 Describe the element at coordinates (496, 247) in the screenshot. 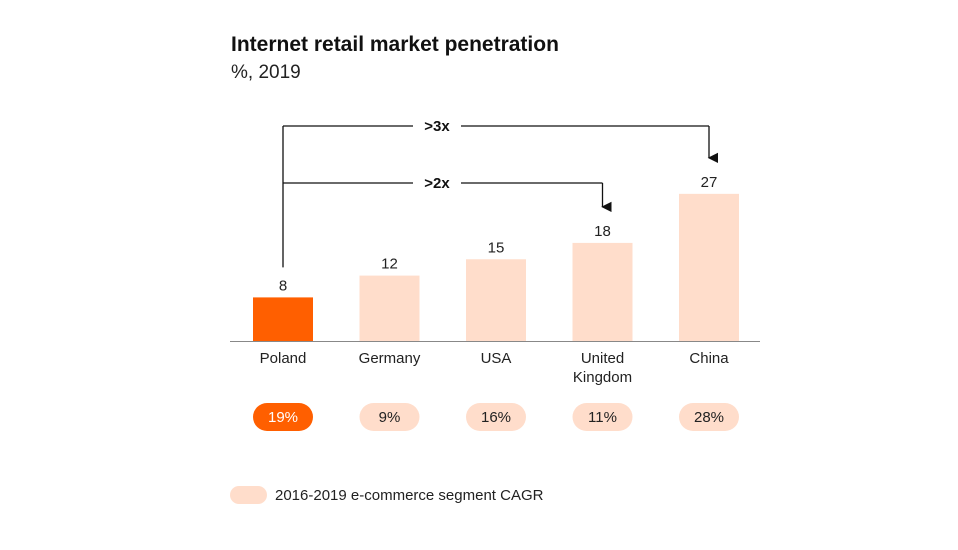

I see `value-label-2: 15` at that location.